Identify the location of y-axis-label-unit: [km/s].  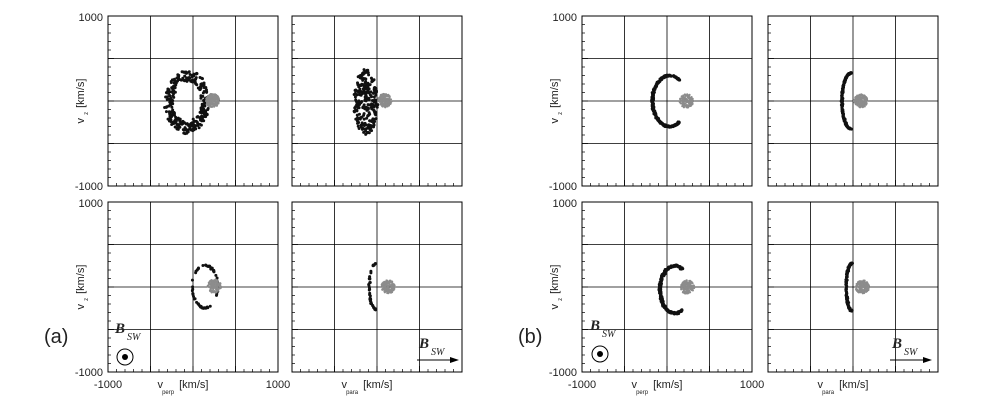
(81, 279).